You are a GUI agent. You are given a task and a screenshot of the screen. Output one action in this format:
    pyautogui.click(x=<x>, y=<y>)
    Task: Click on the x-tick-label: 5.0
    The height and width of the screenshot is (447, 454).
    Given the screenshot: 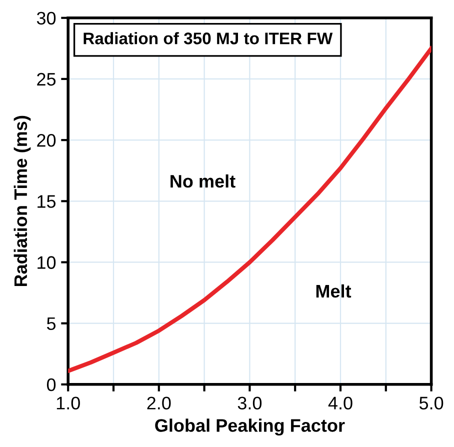 What is the action you would take?
    pyautogui.click(x=431, y=403)
    